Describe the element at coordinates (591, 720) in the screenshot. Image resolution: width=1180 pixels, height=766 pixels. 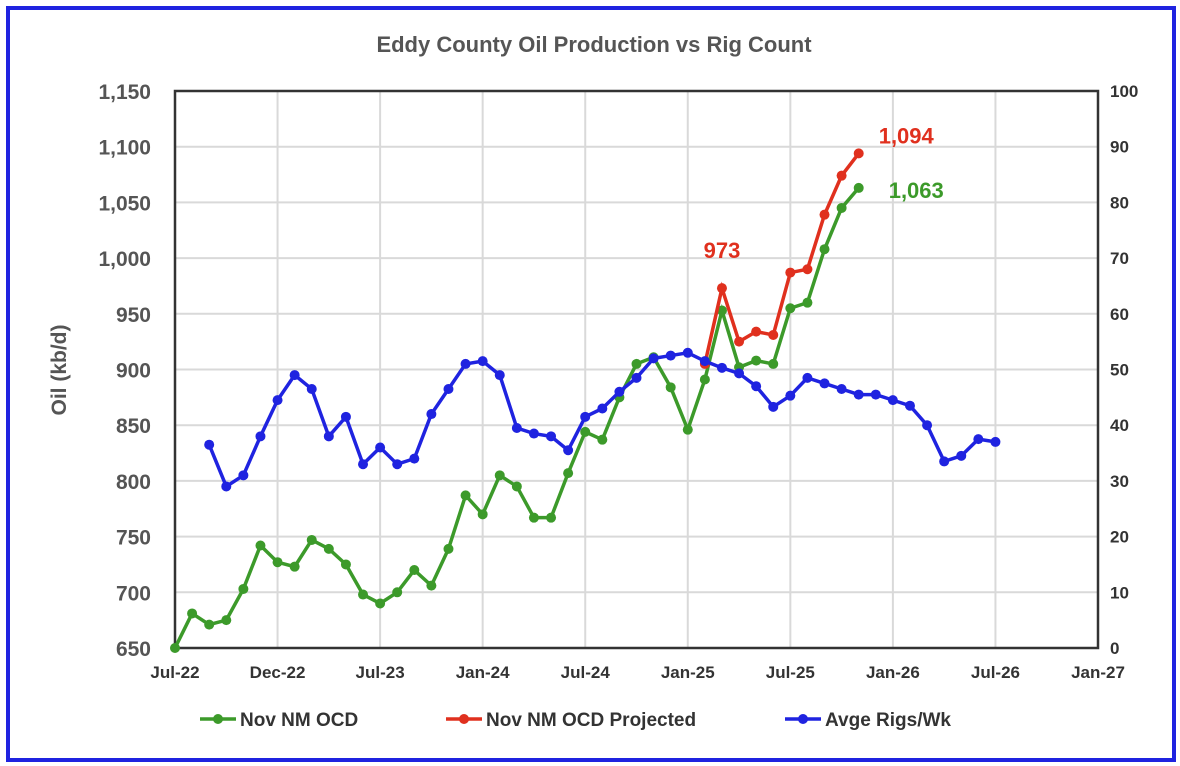
I see `legend-label: Nov NM OCD Projected` at that location.